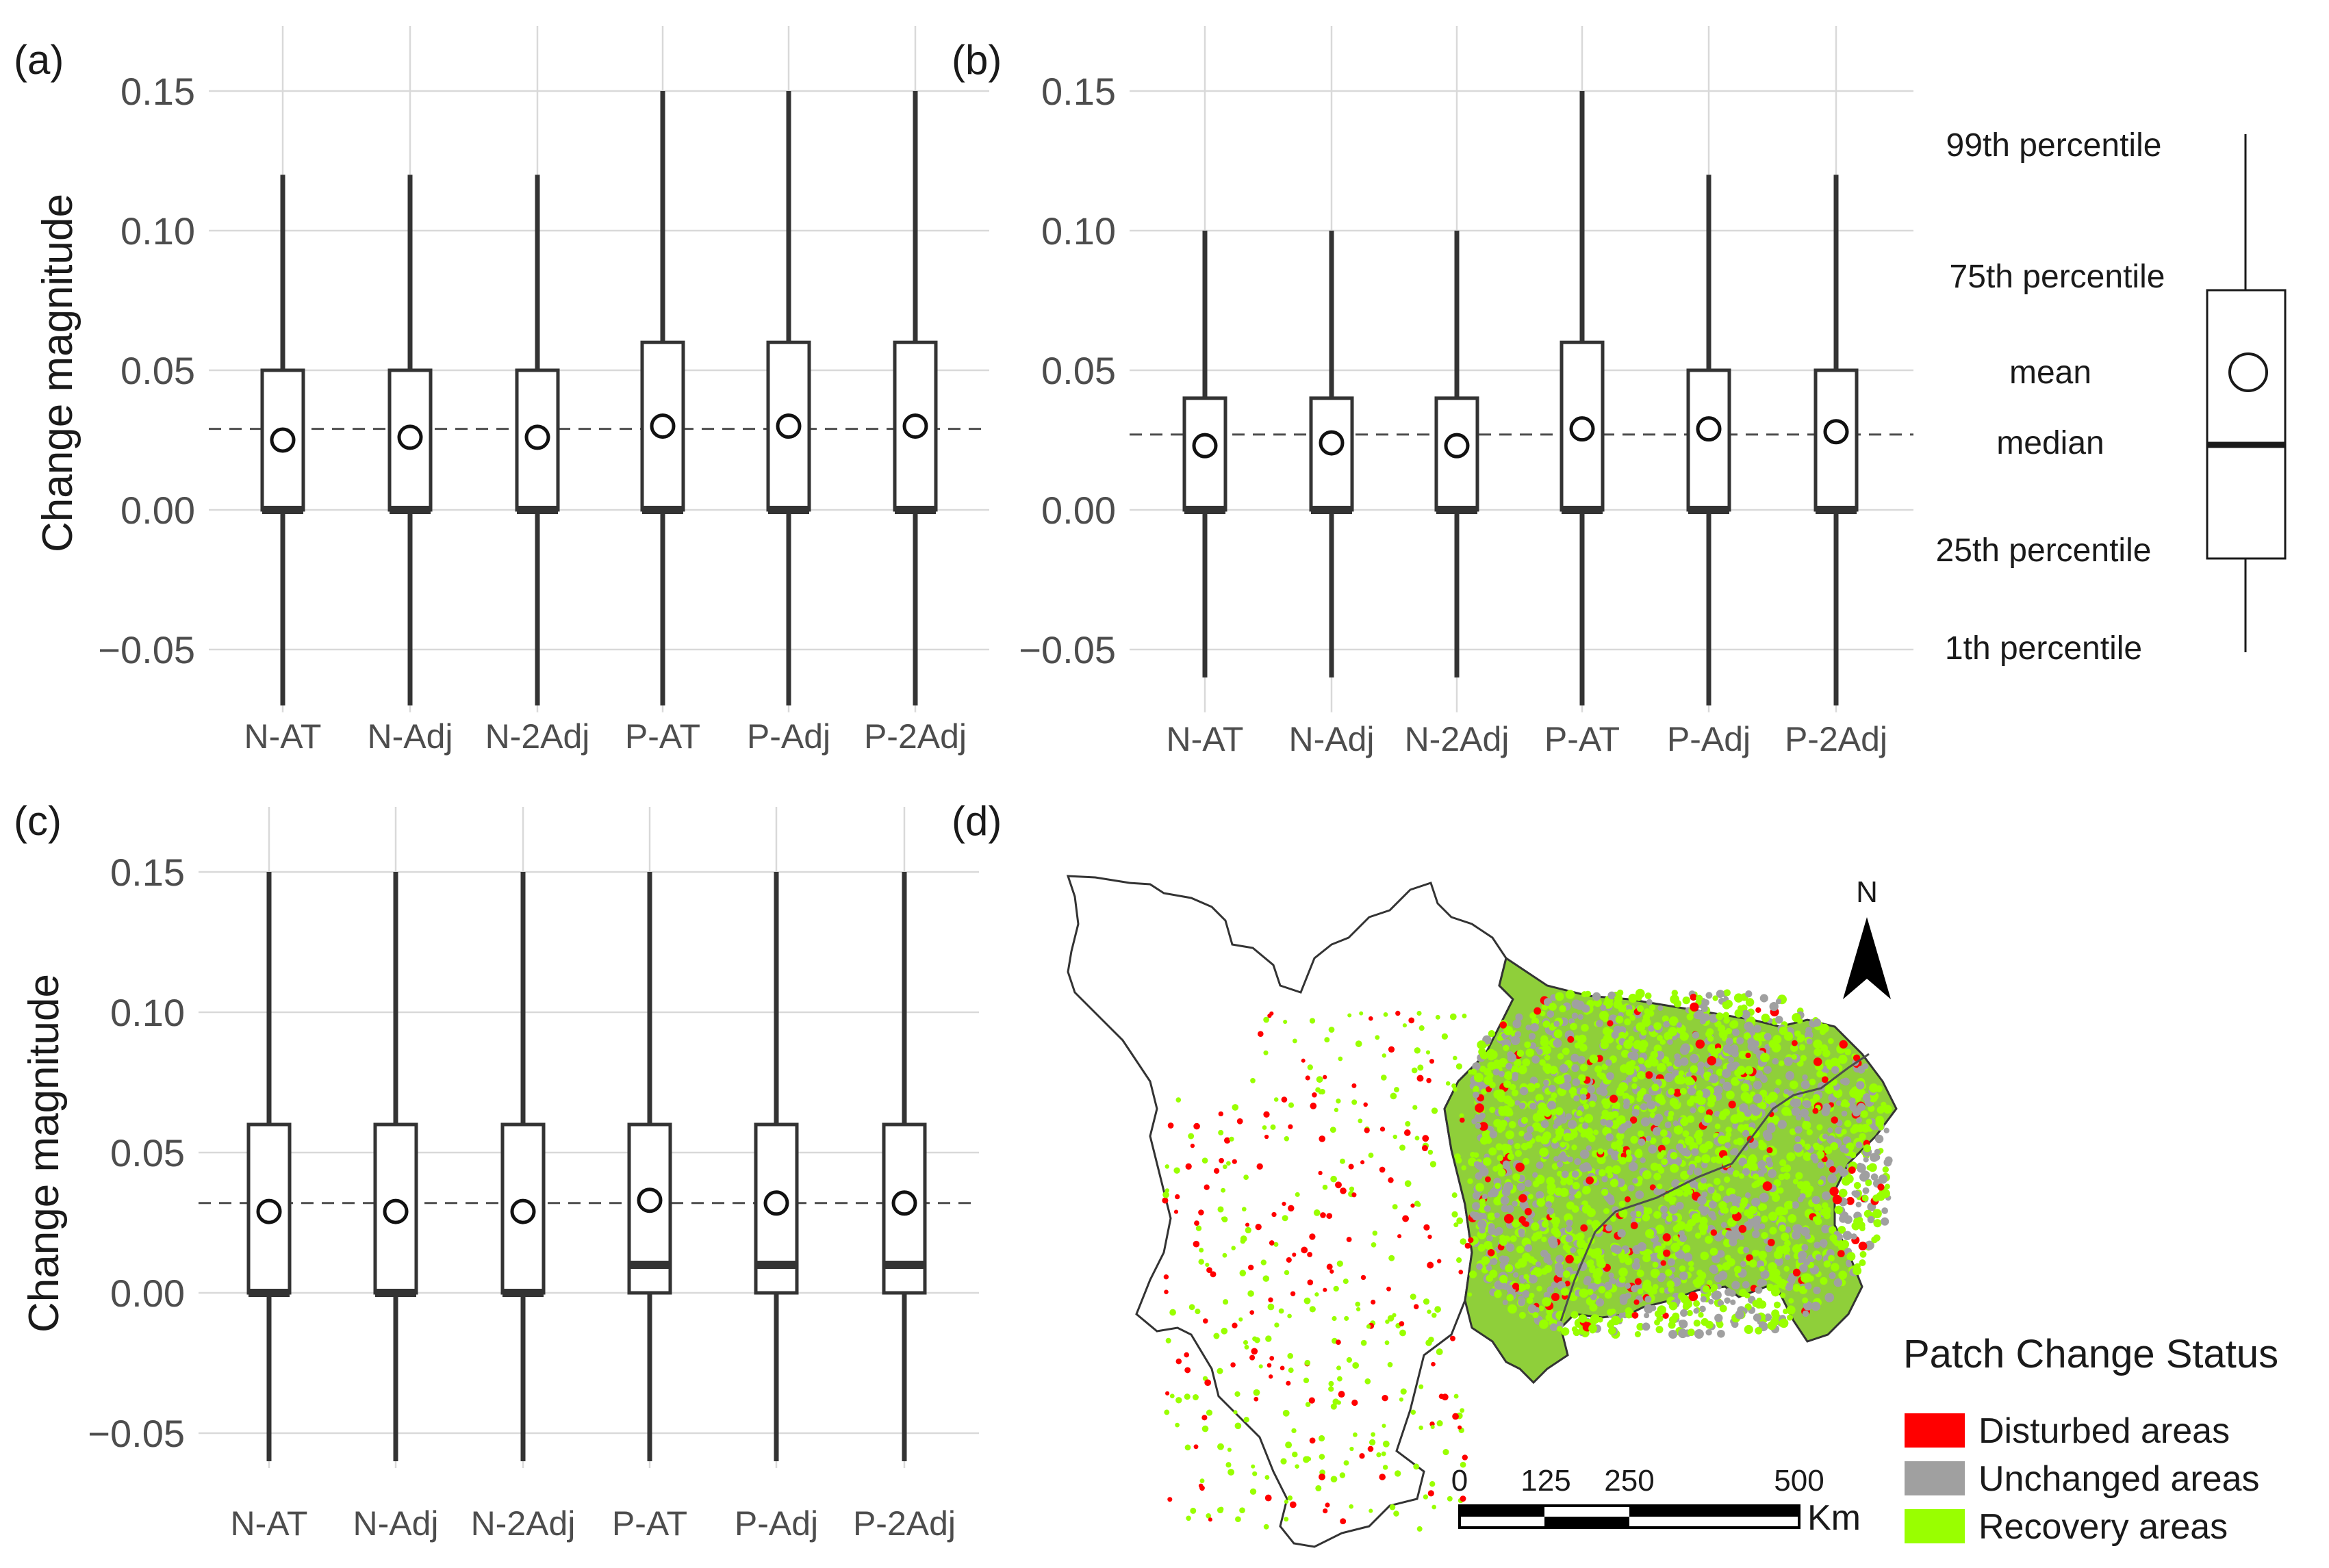  Describe the element at coordinates (1935, 1478) in the screenshot. I see `legend-swatch-unchanged` at that location.